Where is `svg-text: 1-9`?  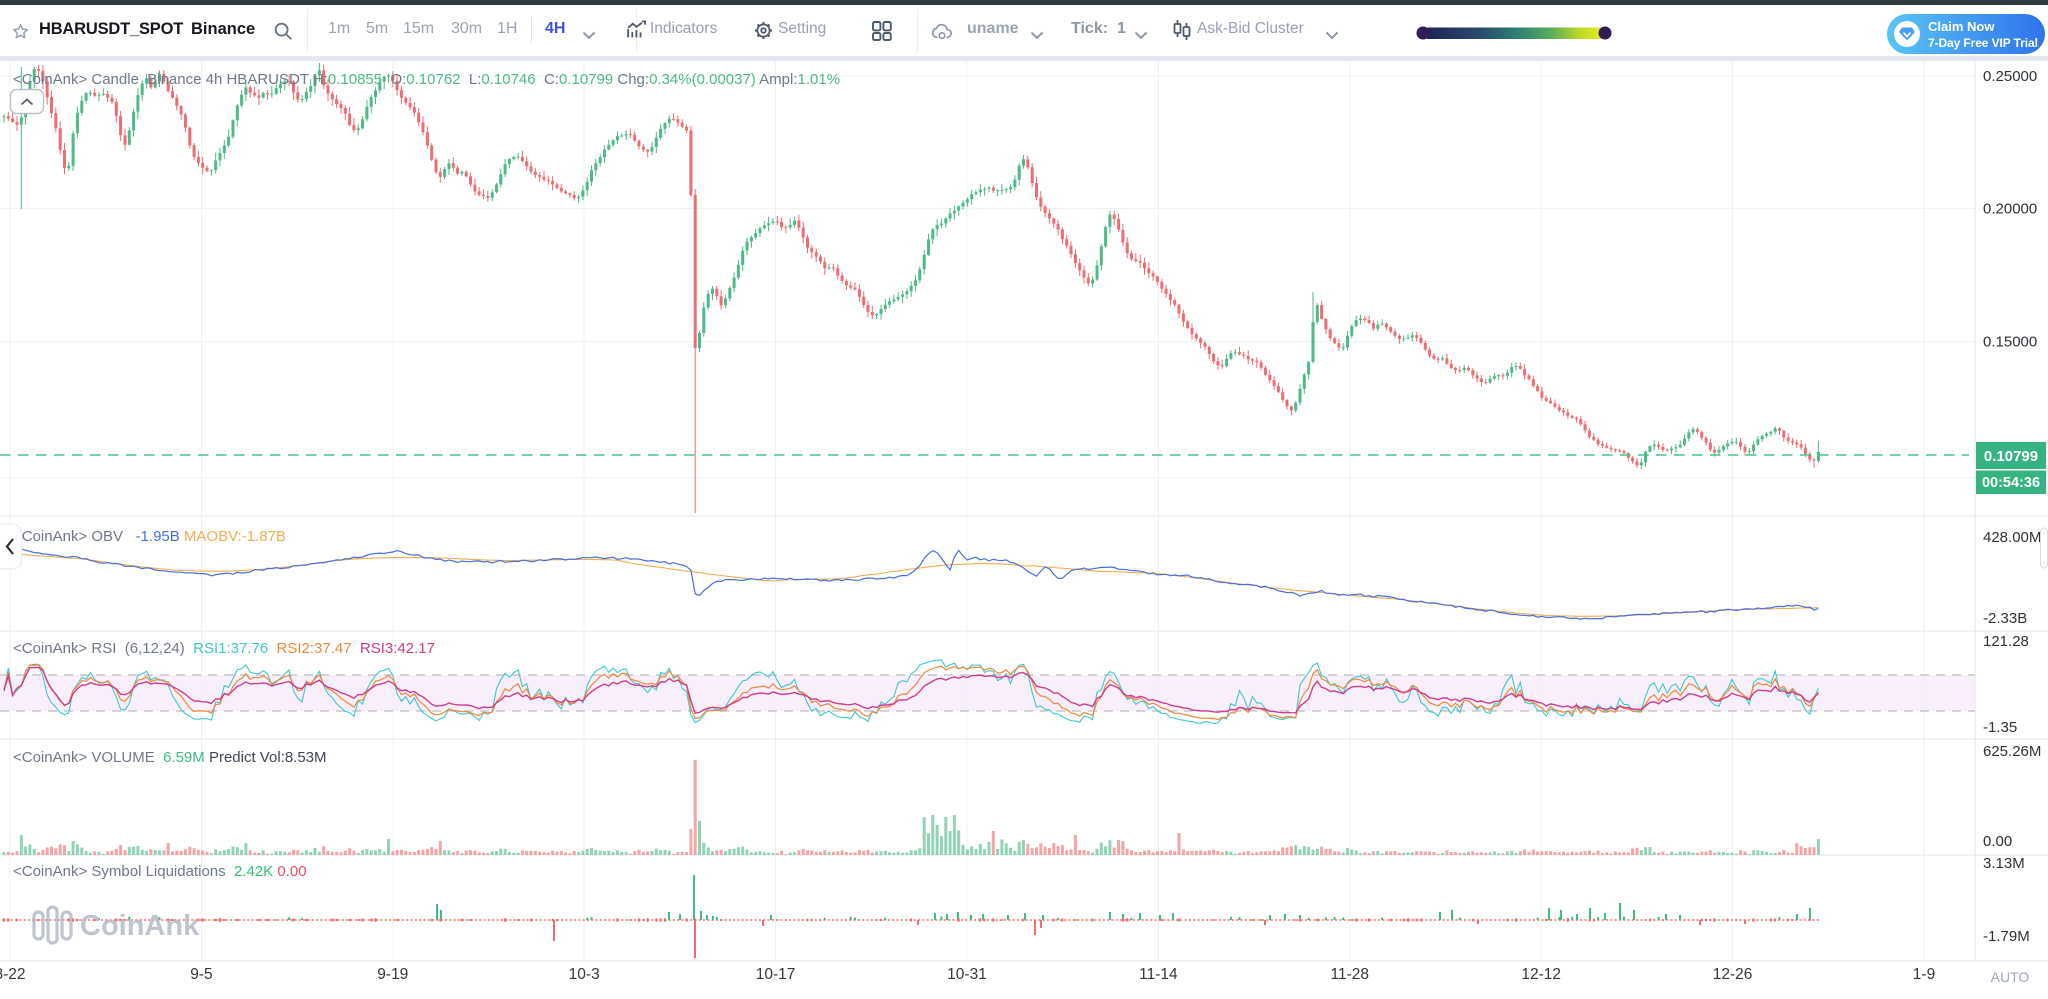 svg-text: 1-9 is located at coordinates (1924, 974).